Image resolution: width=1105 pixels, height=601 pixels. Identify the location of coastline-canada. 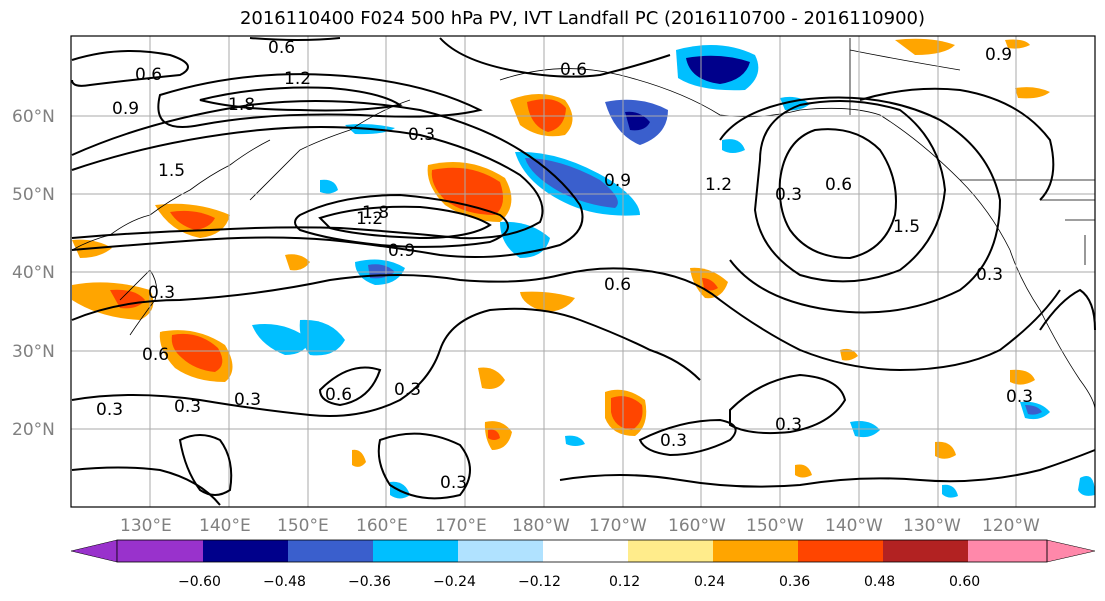
(972, 151).